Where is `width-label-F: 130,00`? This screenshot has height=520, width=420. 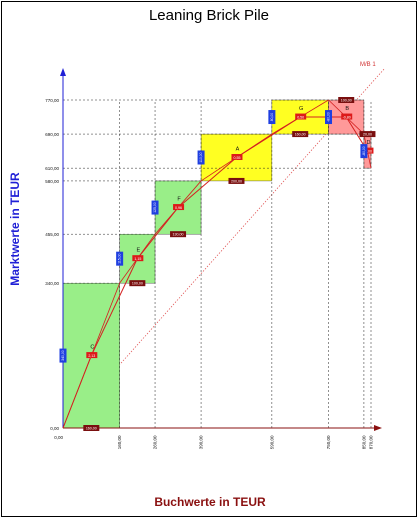
width-label-F: 130,00 is located at coordinates (178, 235).